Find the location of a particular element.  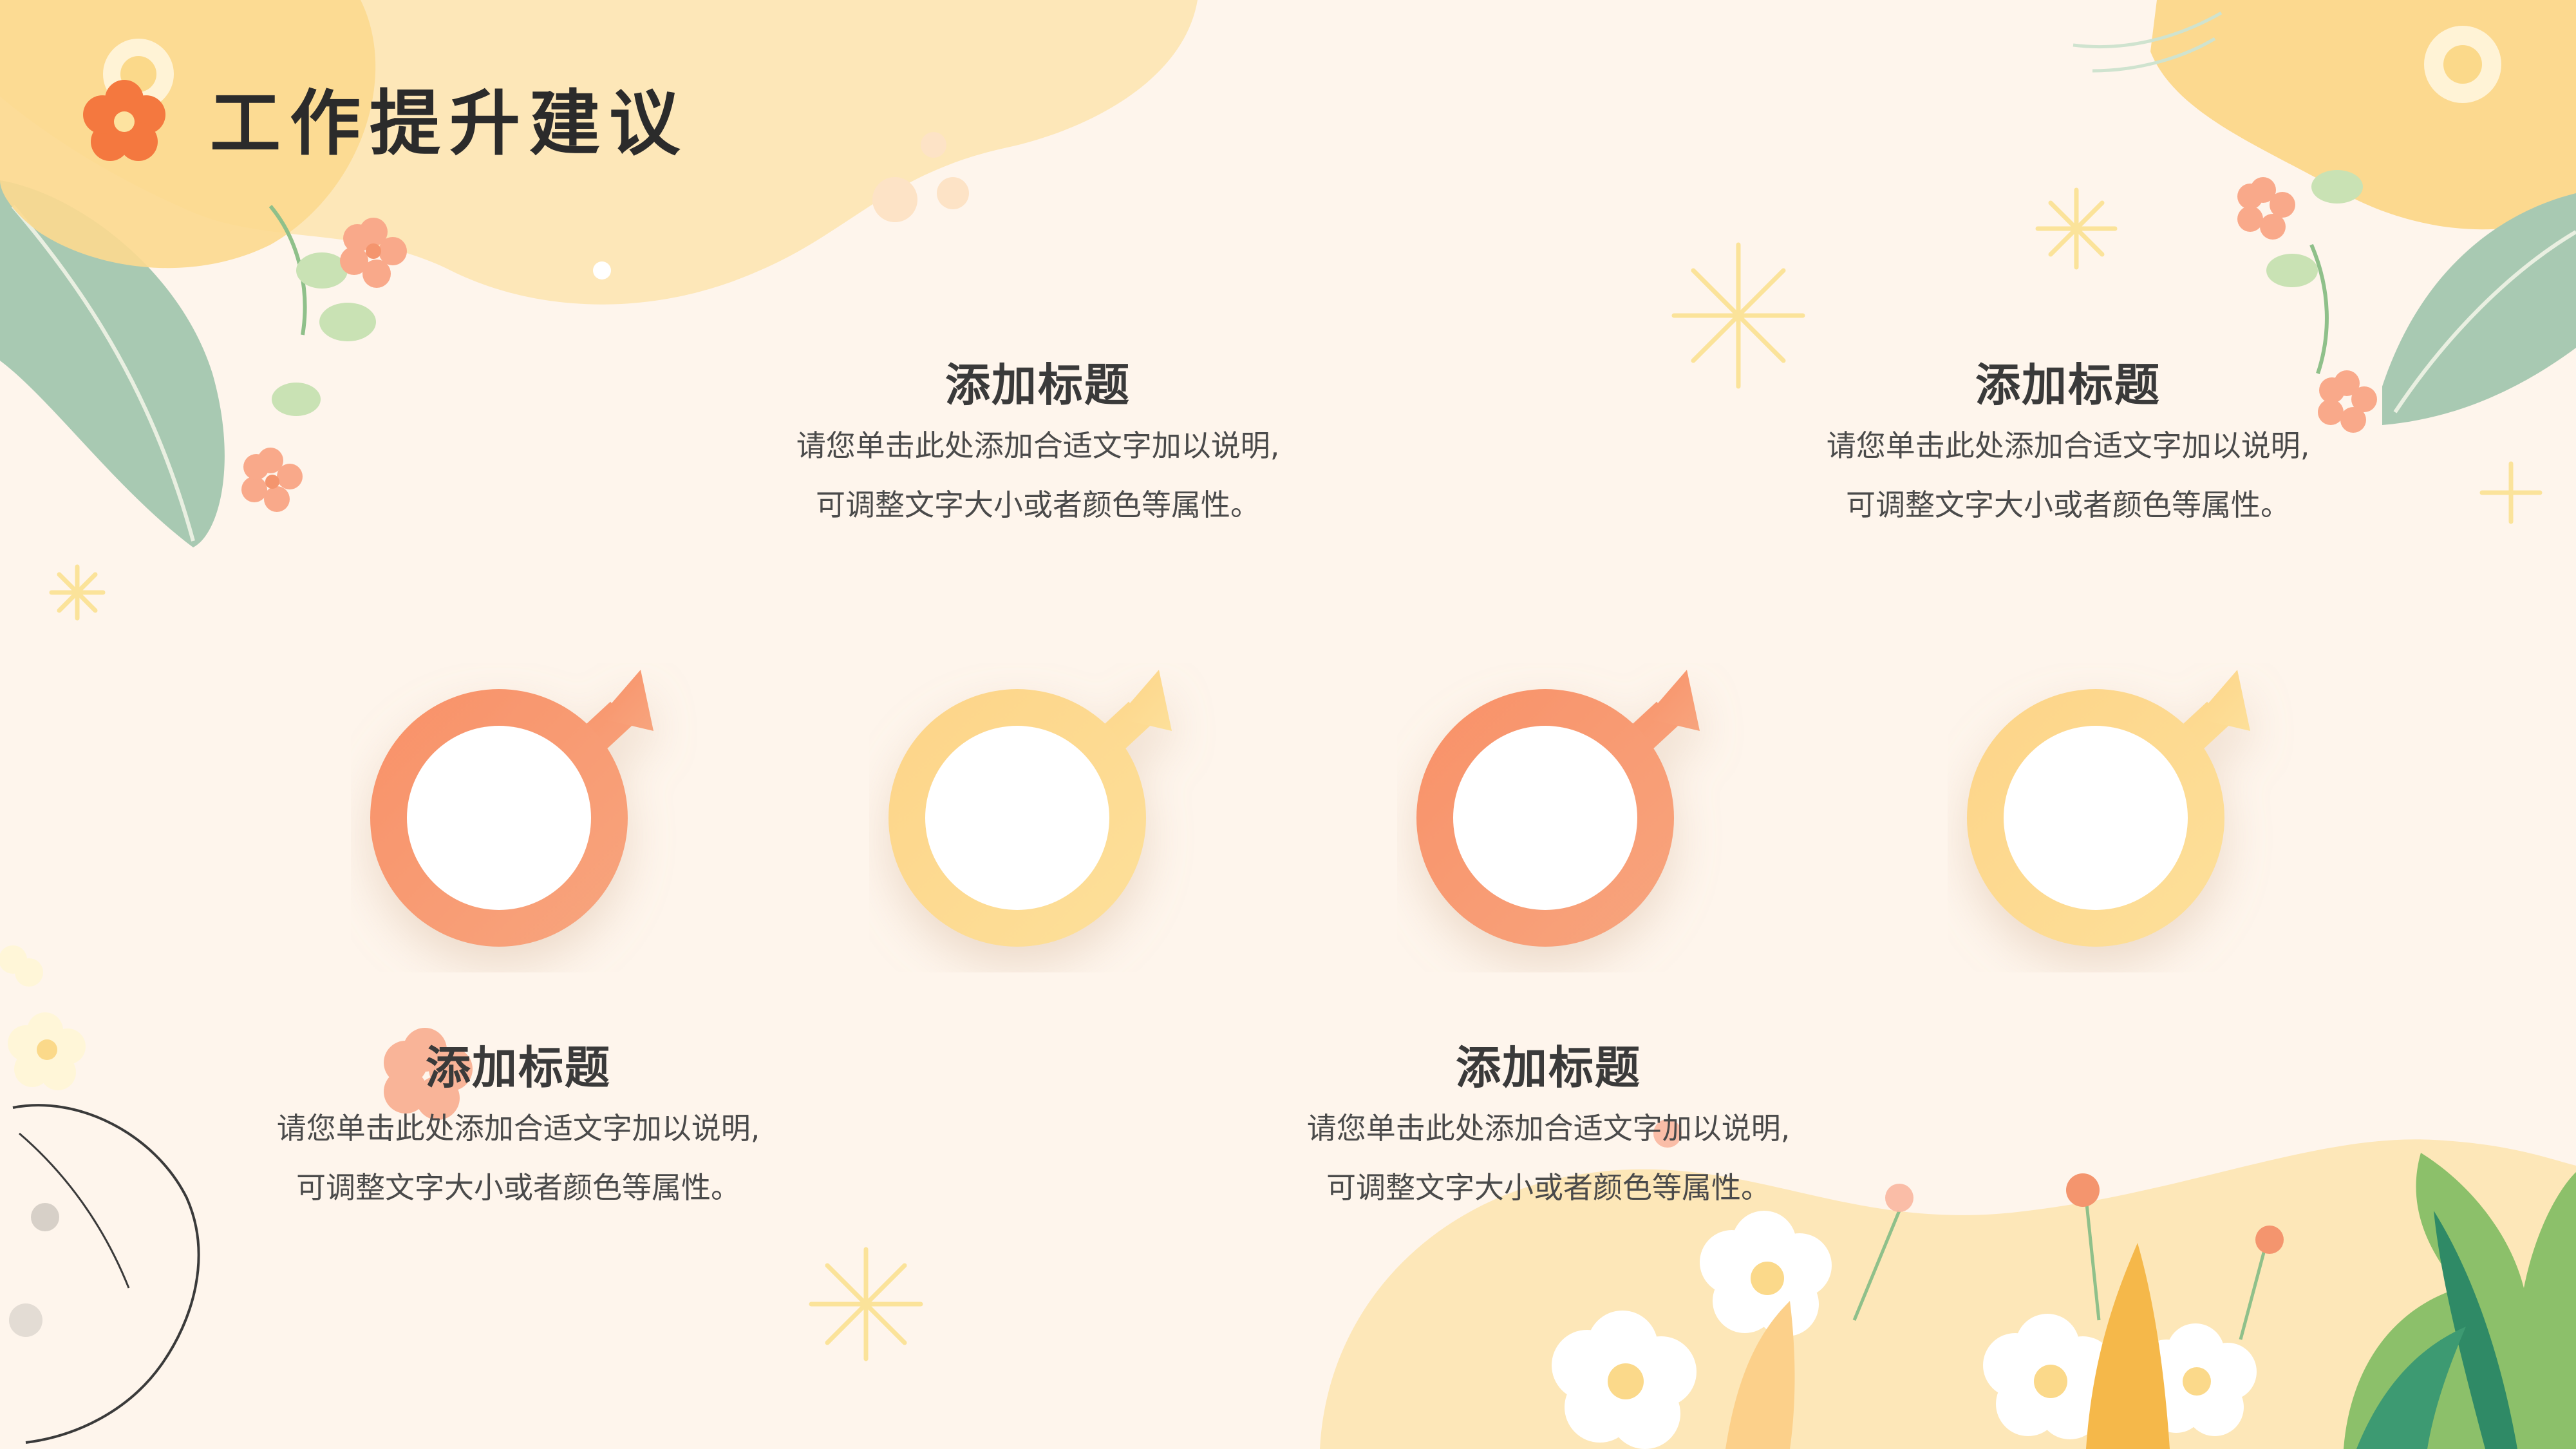

orange-flower-icon is located at coordinates (124, 120).